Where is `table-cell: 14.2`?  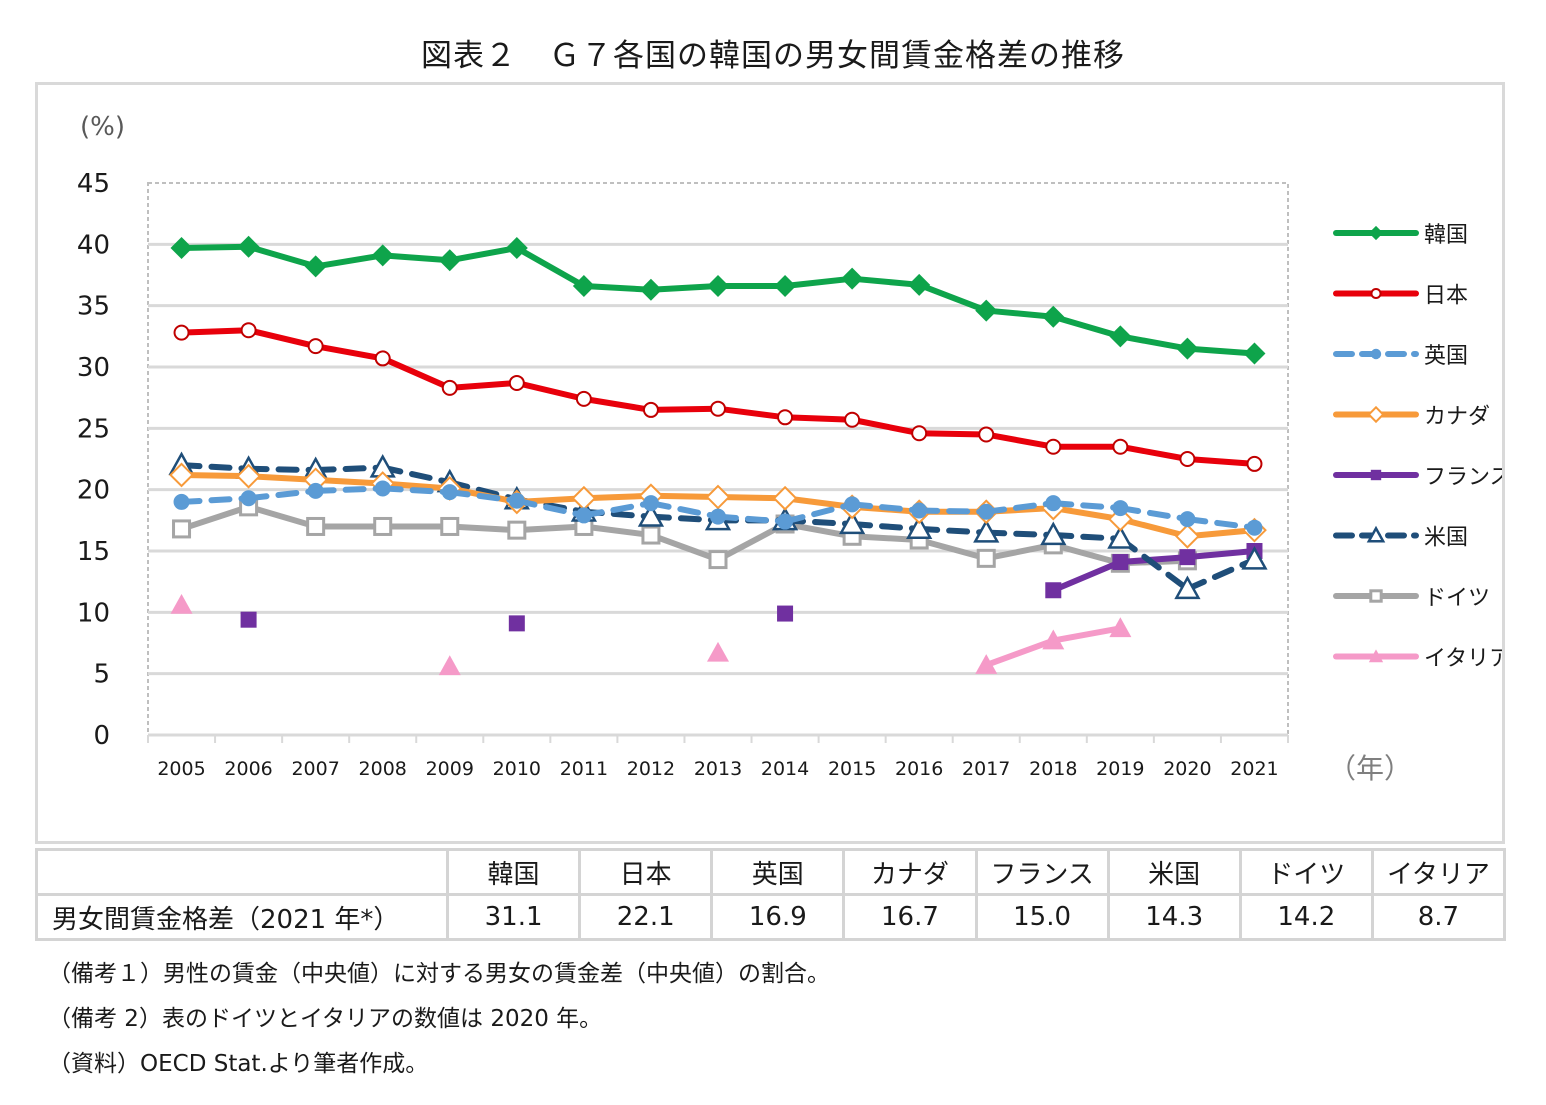 table-cell: 14.2 is located at coordinates (1306, 917).